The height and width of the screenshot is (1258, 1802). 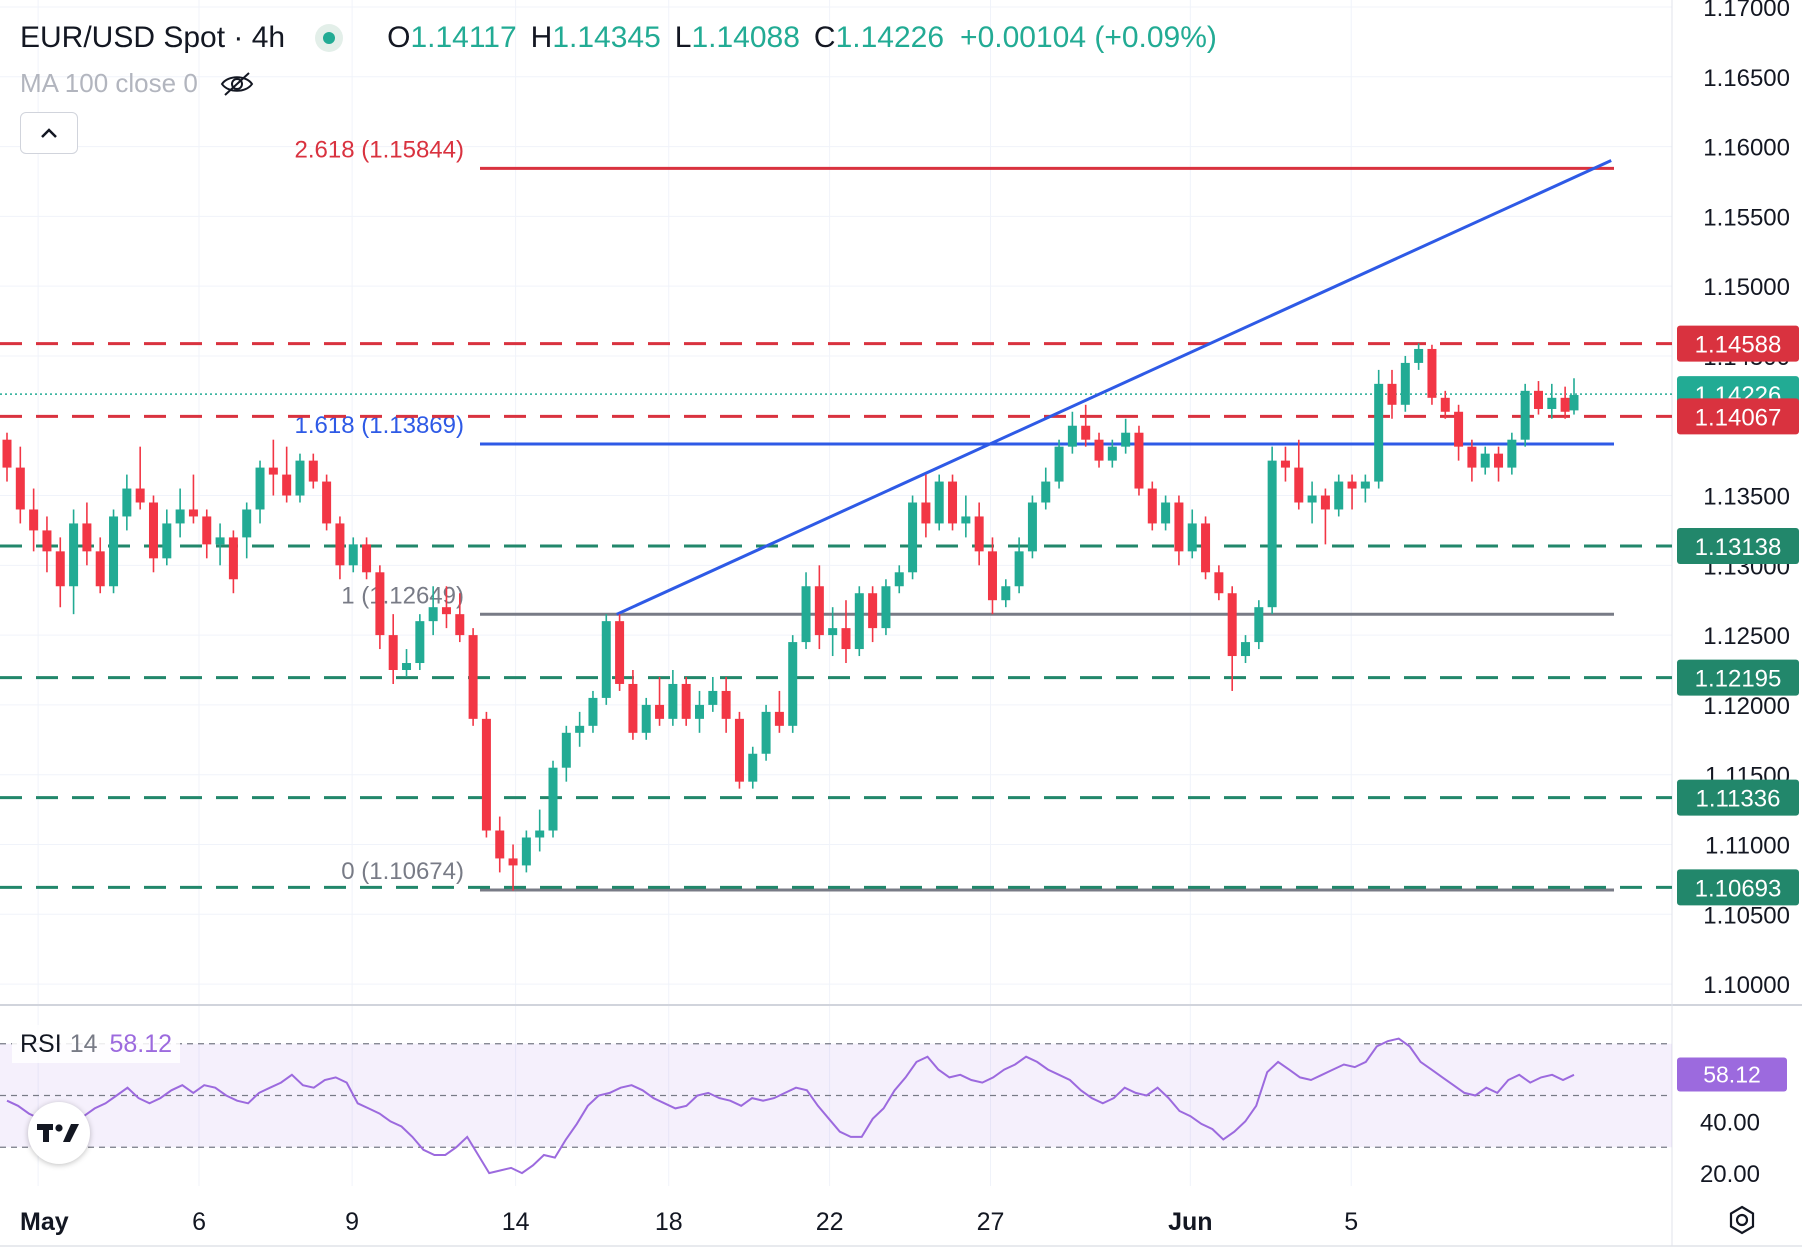 I want to click on price-tick-label: 1.10000, so click(x=1746, y=985).